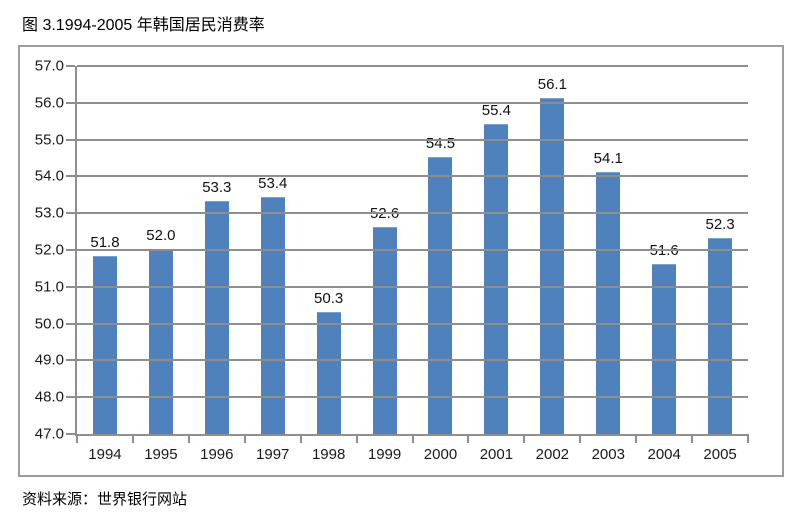 This screenshot has width=800, height=520. I want to click on x-axis-tick-label: 1999, so click(384, 454).